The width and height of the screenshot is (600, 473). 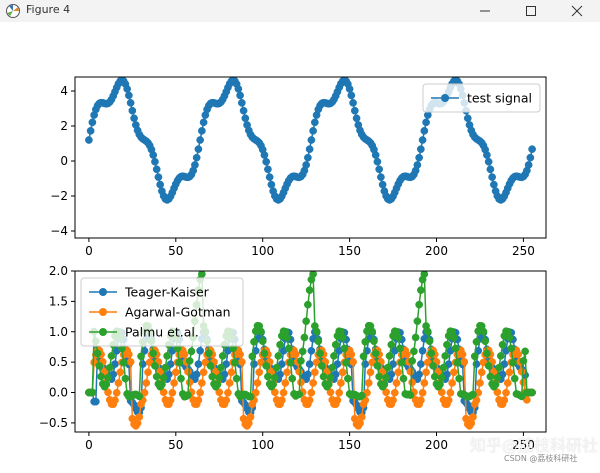 I want to click on close-button, so click(x=577, y=11).